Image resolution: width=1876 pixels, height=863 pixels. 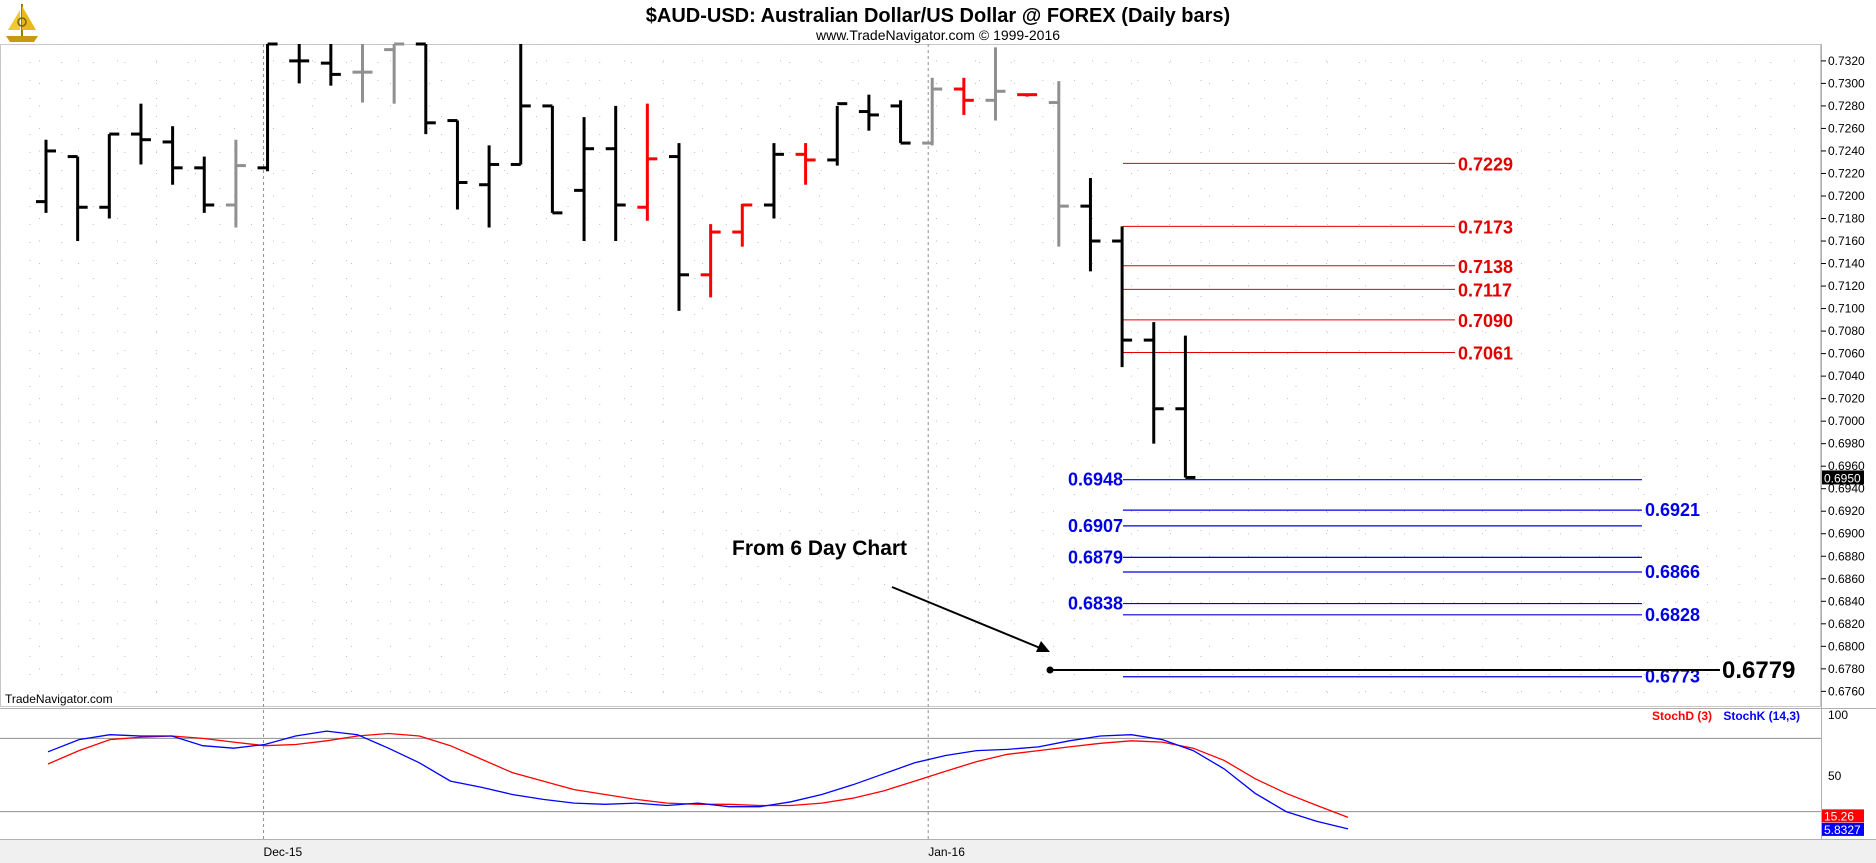 What do you see at coordinates (1846, 128) in the screenshot?
I see `price-tick-label: 0.7260` at bounding box center [1846, 128].